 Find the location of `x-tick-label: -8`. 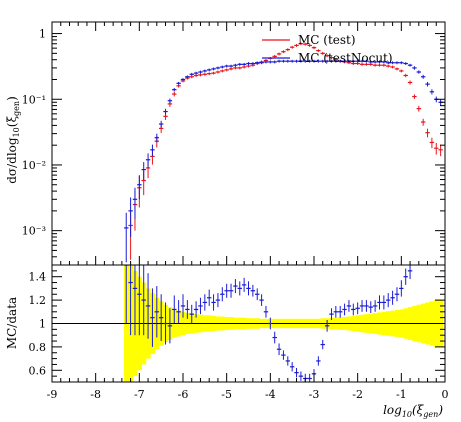

x-tick-label: -8 is located at coordinates (95, 394).